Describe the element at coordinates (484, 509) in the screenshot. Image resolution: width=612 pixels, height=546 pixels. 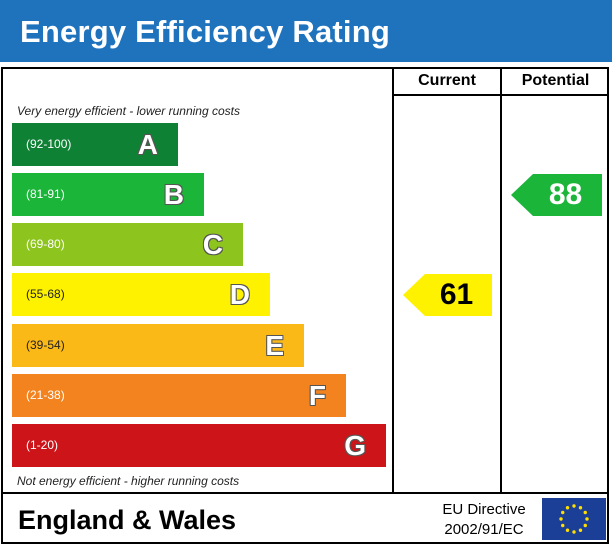
I see `directive-line-1: EU Directive` at that location.